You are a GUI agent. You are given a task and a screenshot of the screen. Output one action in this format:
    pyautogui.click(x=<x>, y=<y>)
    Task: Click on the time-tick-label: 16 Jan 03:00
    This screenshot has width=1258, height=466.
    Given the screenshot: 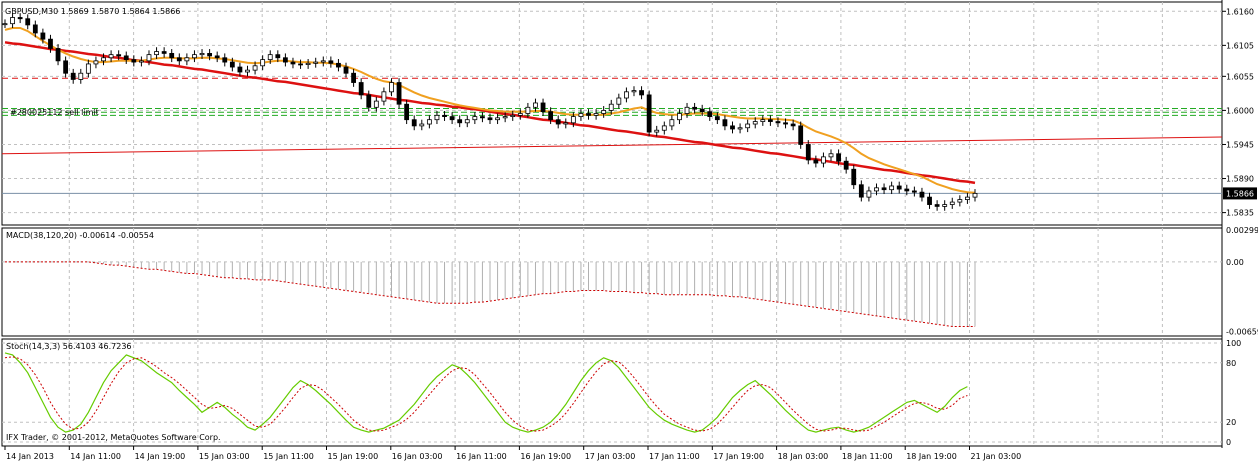 What is the action you would take?
    pyautogui.click(x=417, y=456)
    